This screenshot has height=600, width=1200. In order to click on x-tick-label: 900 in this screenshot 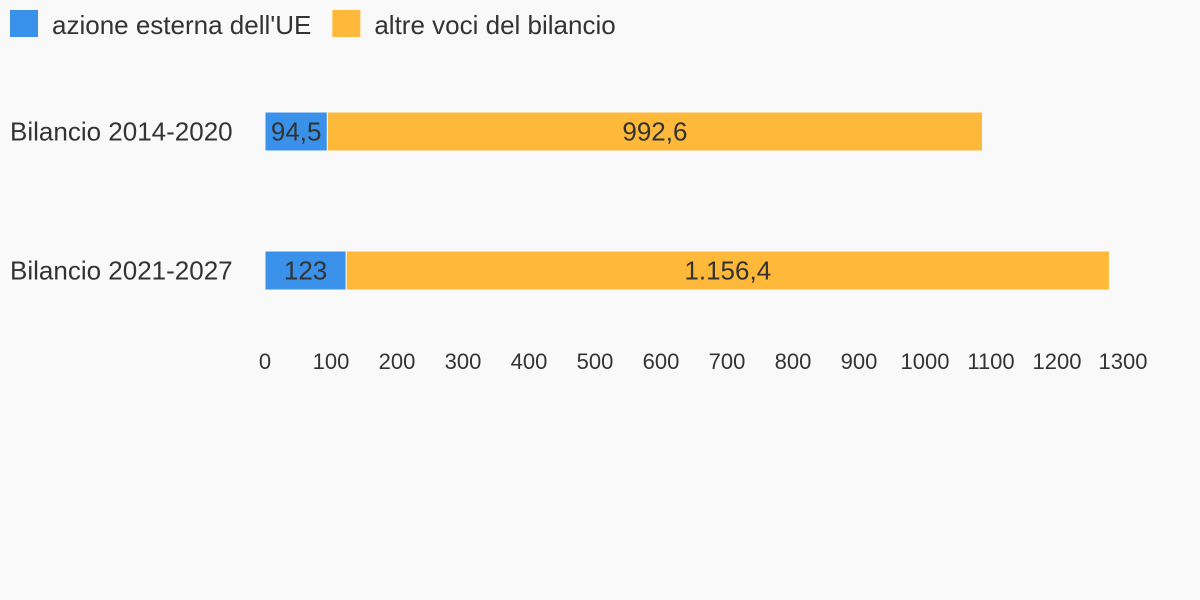, I will do `click(859, 361)`.